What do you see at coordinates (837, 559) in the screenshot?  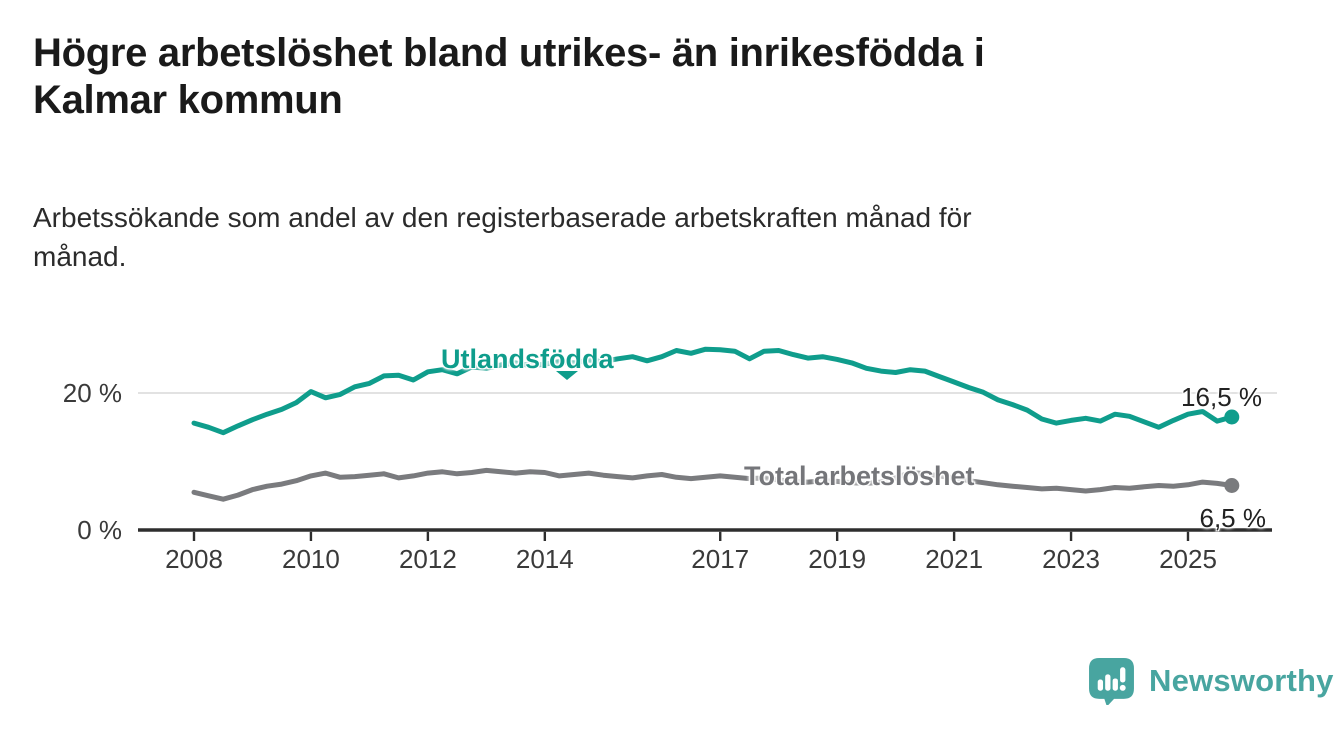 I see `x-tick-label-2019: 2019` at bounding box center [837, 559].